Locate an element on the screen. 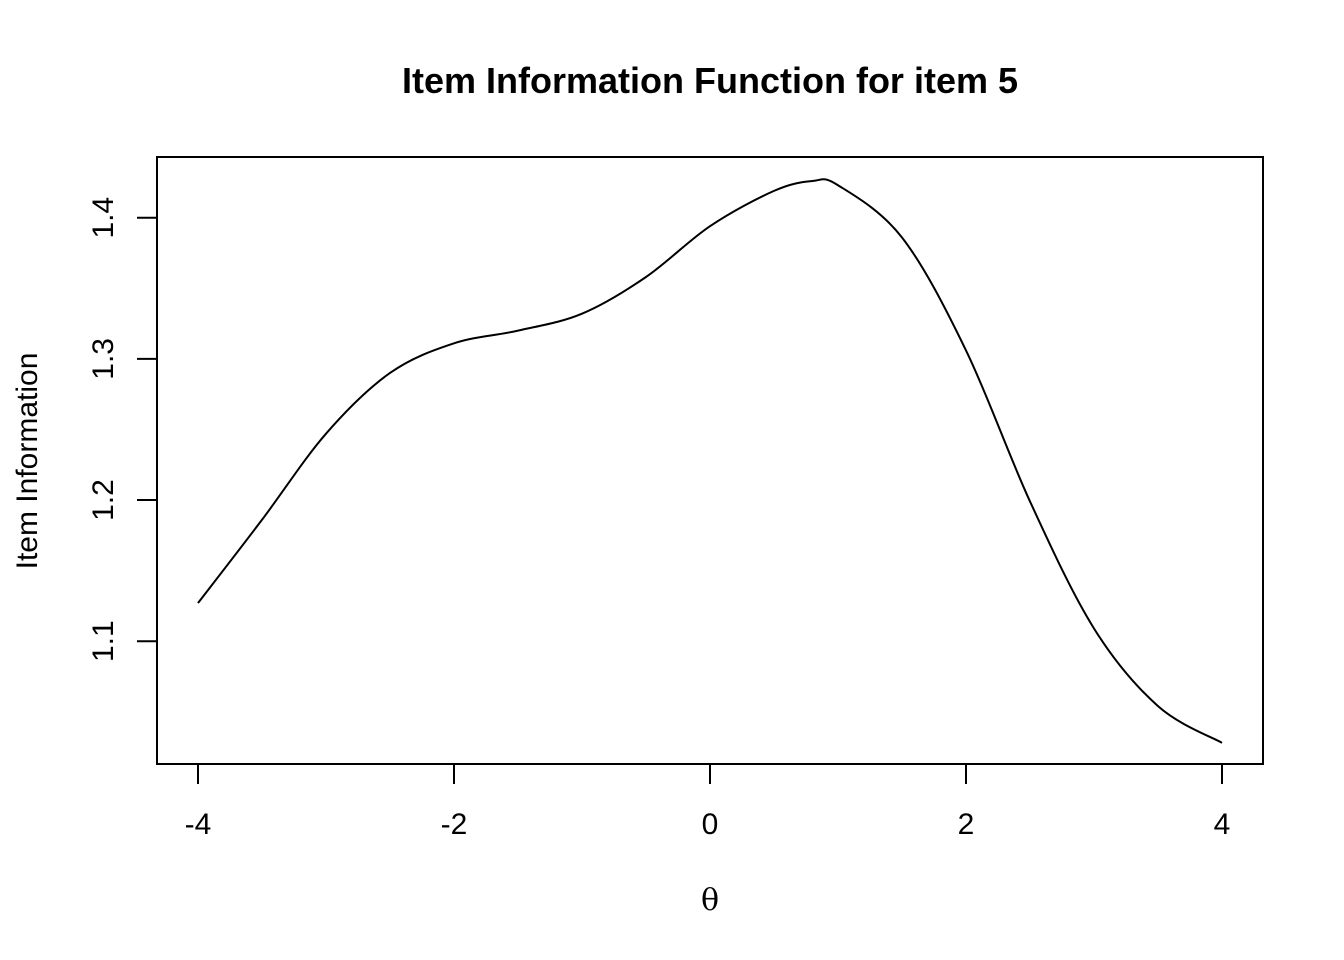  x-tick-label: -2 is located at coordinates (454, 824).